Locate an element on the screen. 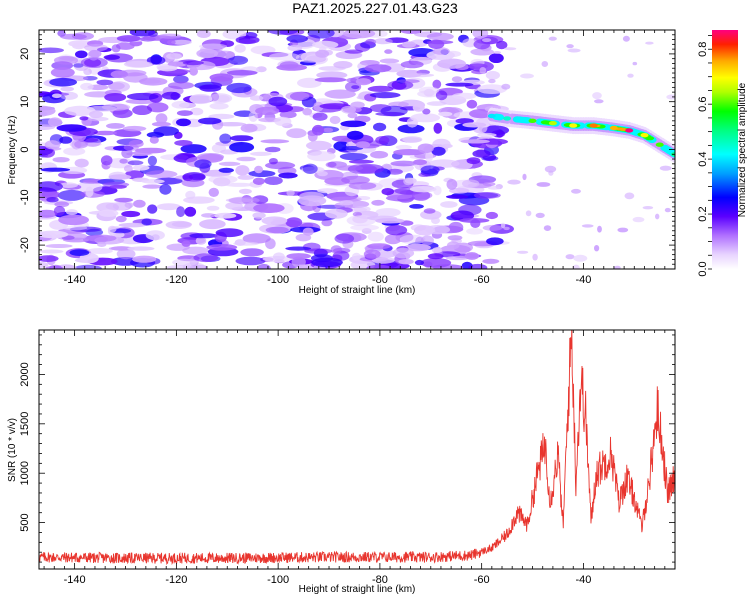 The image size is (750, 600). x-tick-label: -140 is located at coordinates (75, 580).